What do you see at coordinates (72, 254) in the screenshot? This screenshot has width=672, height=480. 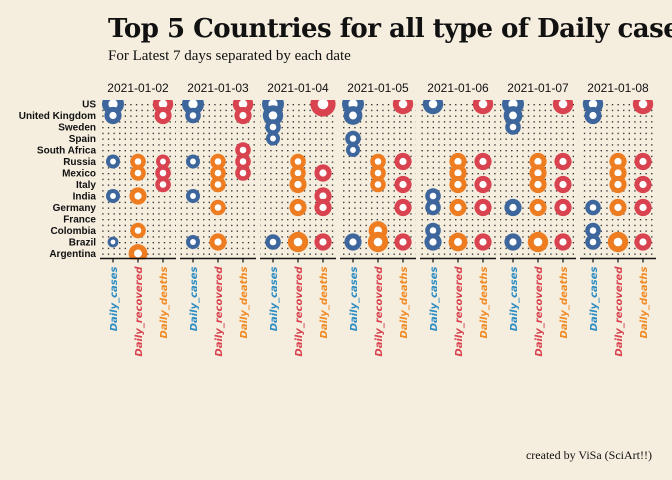 I see `y-tick-label: Argentina` at bounding box center [72, 254].